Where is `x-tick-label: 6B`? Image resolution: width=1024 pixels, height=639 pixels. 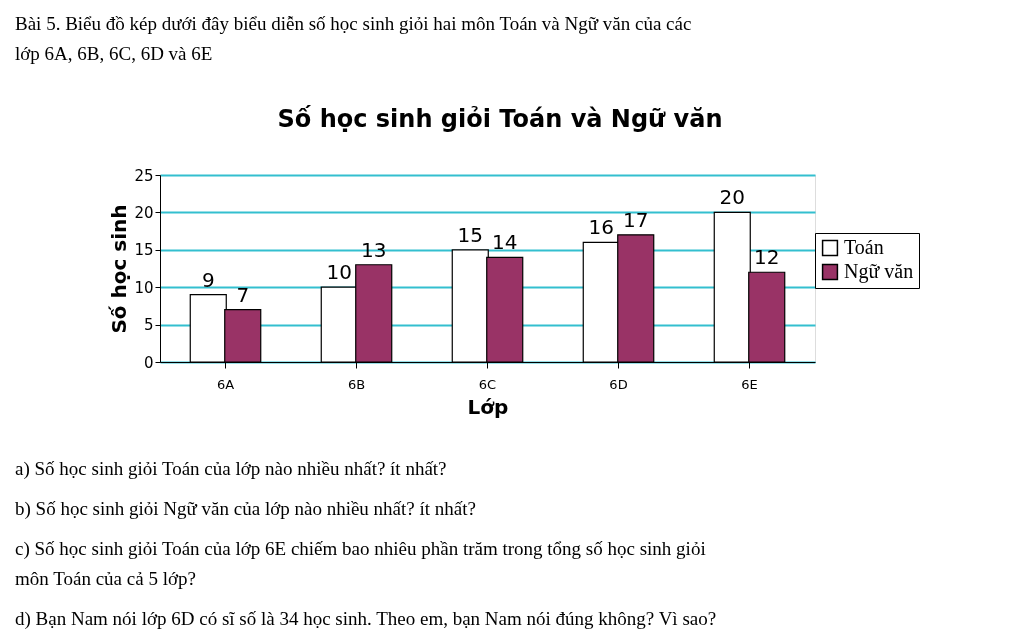
x-tick-label: 6B is located at coordinates (356, 384).